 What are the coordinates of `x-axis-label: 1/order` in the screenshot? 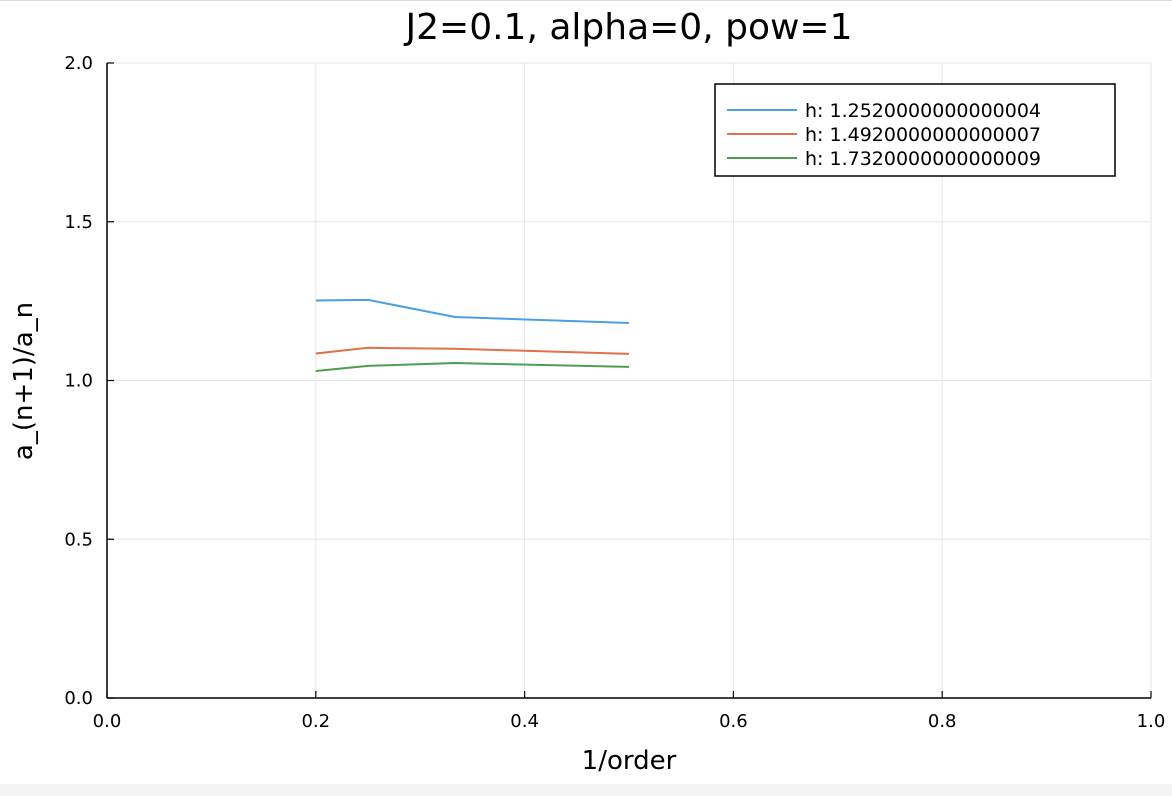 It's located at (629, 761).